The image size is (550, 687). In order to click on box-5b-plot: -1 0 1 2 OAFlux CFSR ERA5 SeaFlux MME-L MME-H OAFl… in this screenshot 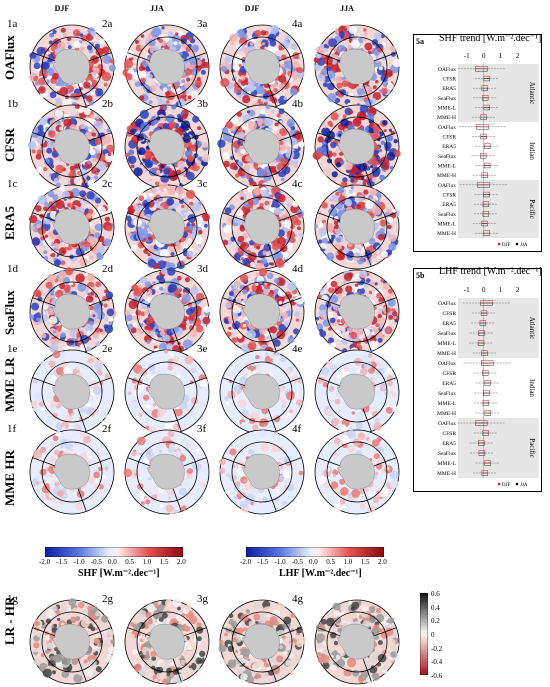, I will do `click(488, 387)`.